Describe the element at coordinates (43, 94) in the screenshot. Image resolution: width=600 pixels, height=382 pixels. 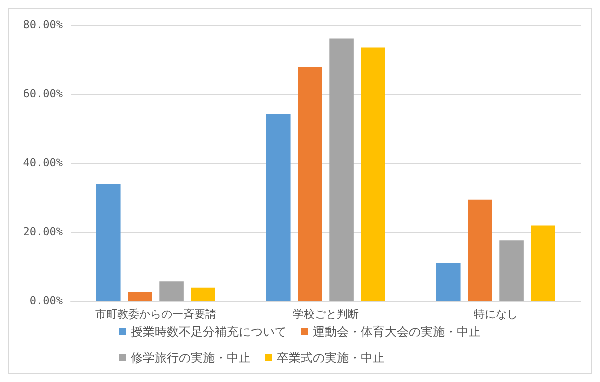
I see `y-tick-label: 60.00%` at that location.